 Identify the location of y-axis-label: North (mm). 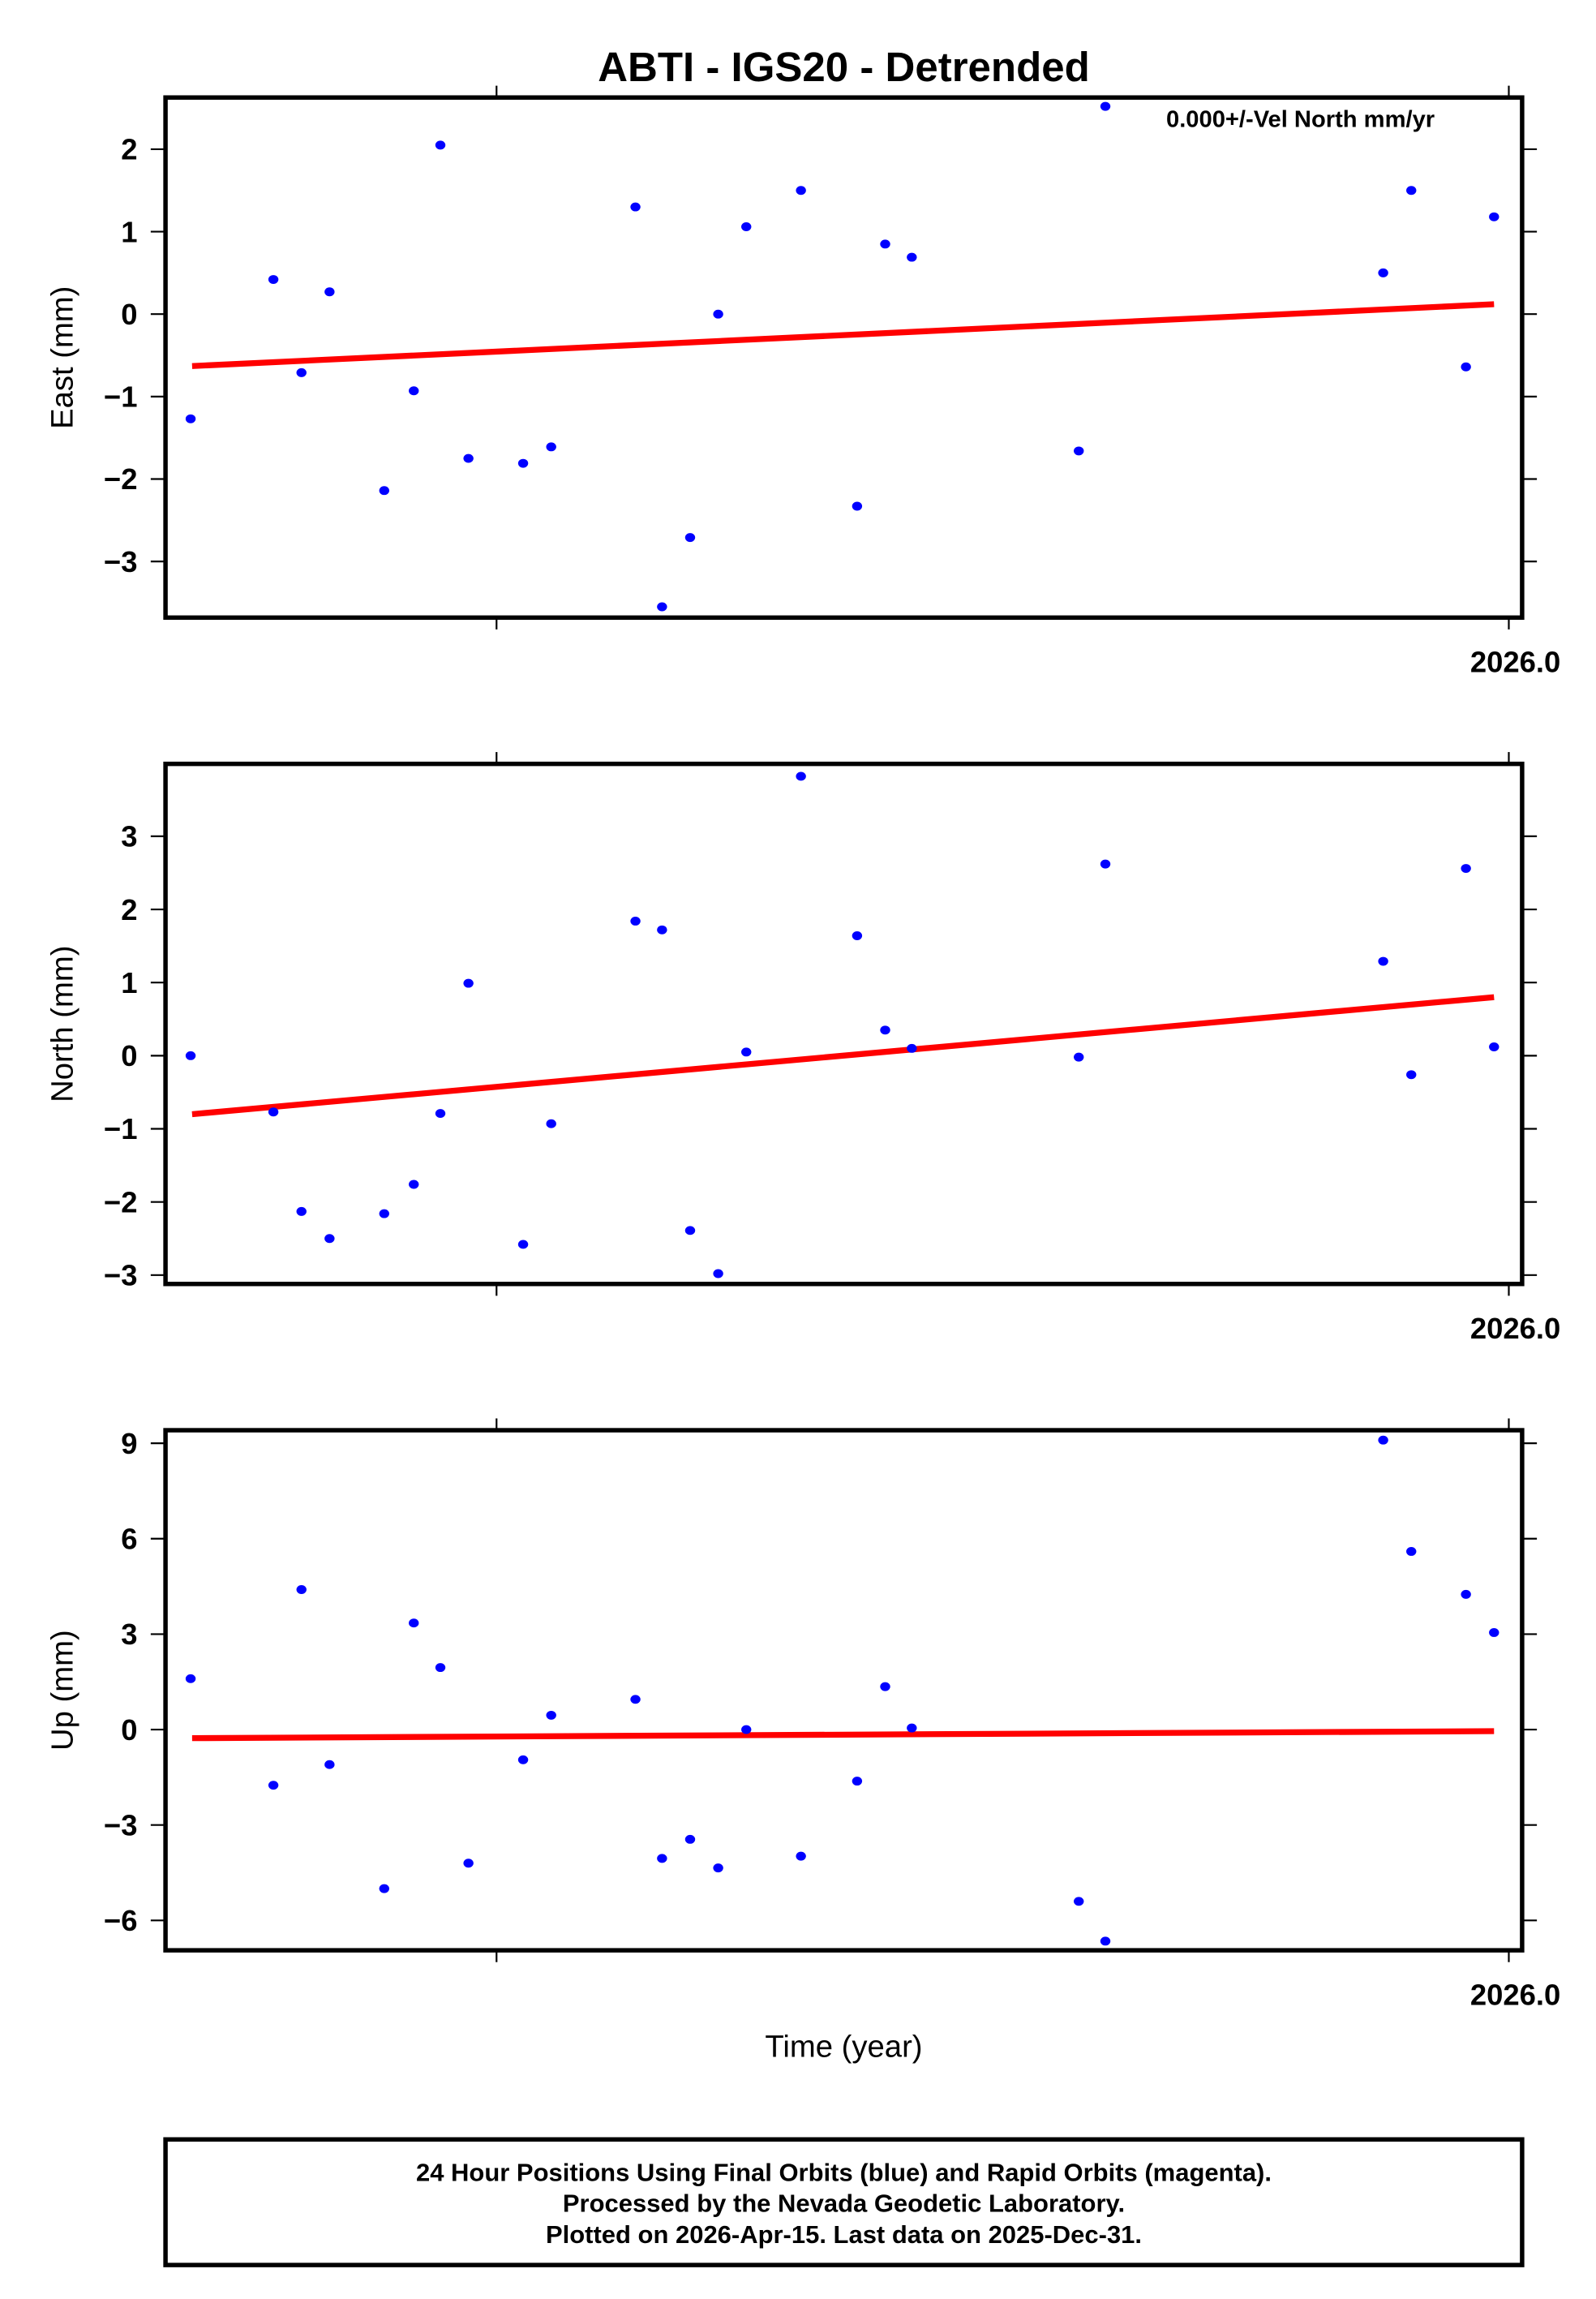
(62, 1024).